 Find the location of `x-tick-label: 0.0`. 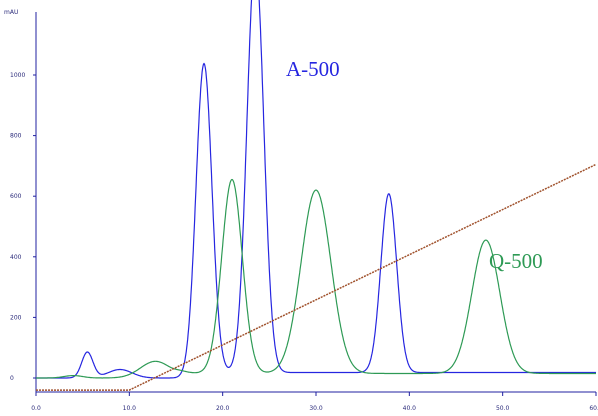

x-tick-label: 0.0 is located at coordinates (36, 408).